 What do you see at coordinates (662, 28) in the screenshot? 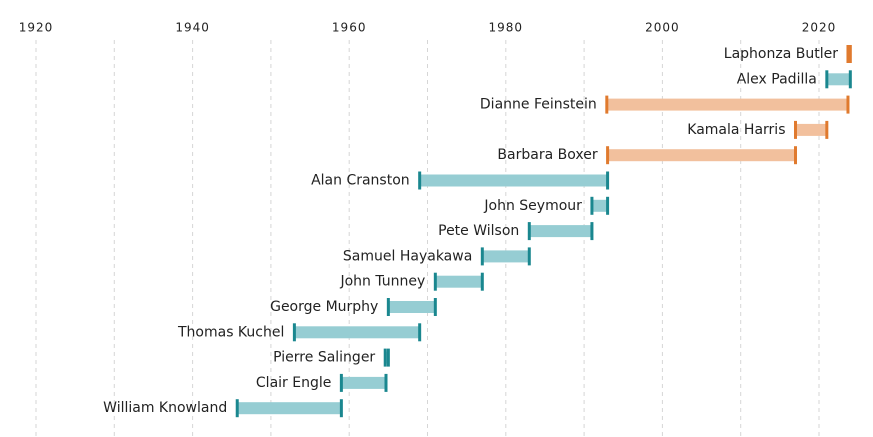
I see `x-tick-label: 2000` at bounding box center [662, 28].